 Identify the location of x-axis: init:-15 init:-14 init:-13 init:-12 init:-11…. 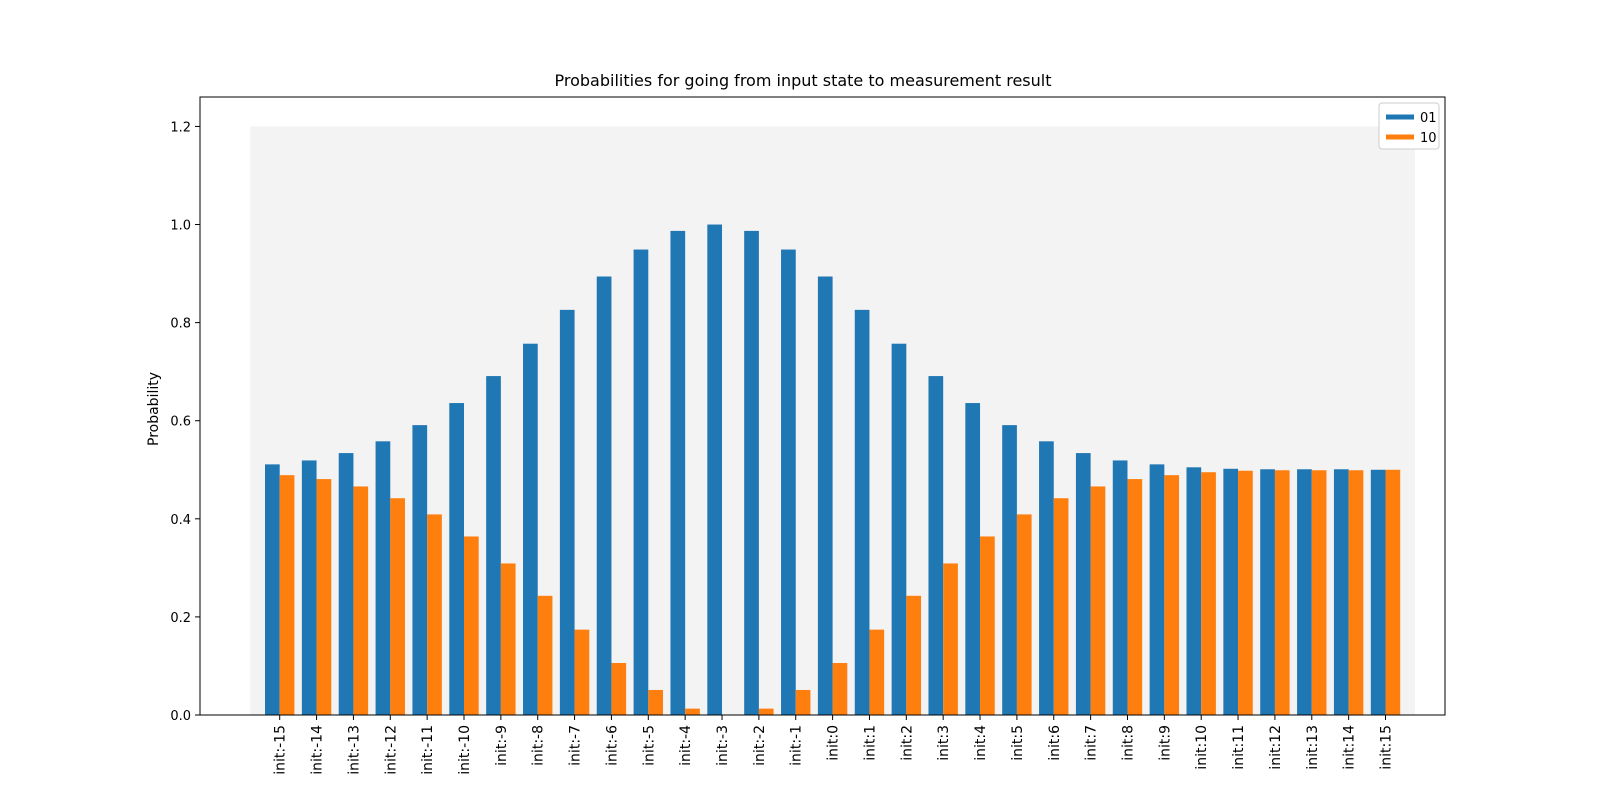
(834, 745).